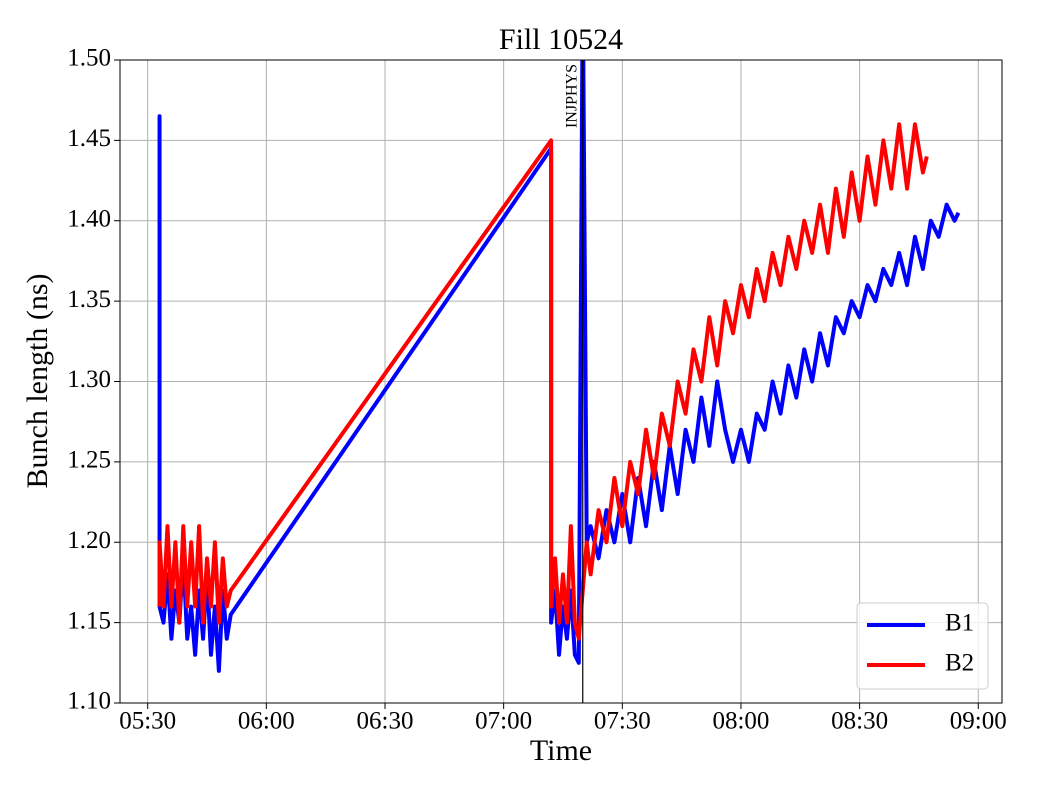 The image size is (1040, 800). Describe the element at coordinates (385, 721) in the screenshot. I see `x-tick-label: 06:30` at that location.